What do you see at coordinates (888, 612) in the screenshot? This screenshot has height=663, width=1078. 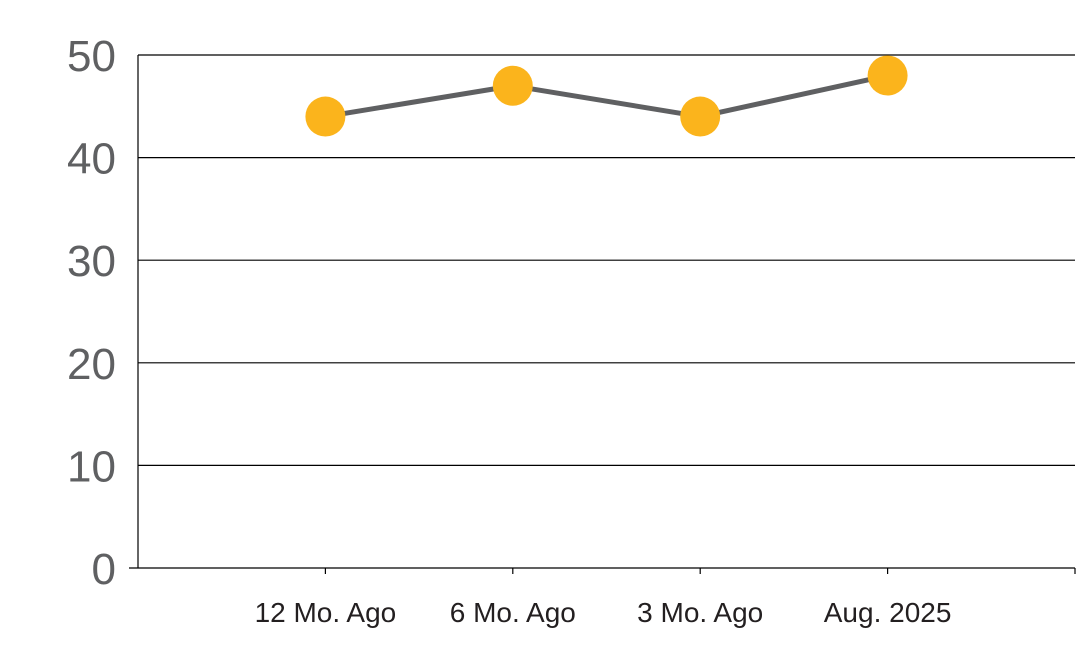 I see `x-tick-label-4: Aug. 2025` at bounding box center [888, 612].